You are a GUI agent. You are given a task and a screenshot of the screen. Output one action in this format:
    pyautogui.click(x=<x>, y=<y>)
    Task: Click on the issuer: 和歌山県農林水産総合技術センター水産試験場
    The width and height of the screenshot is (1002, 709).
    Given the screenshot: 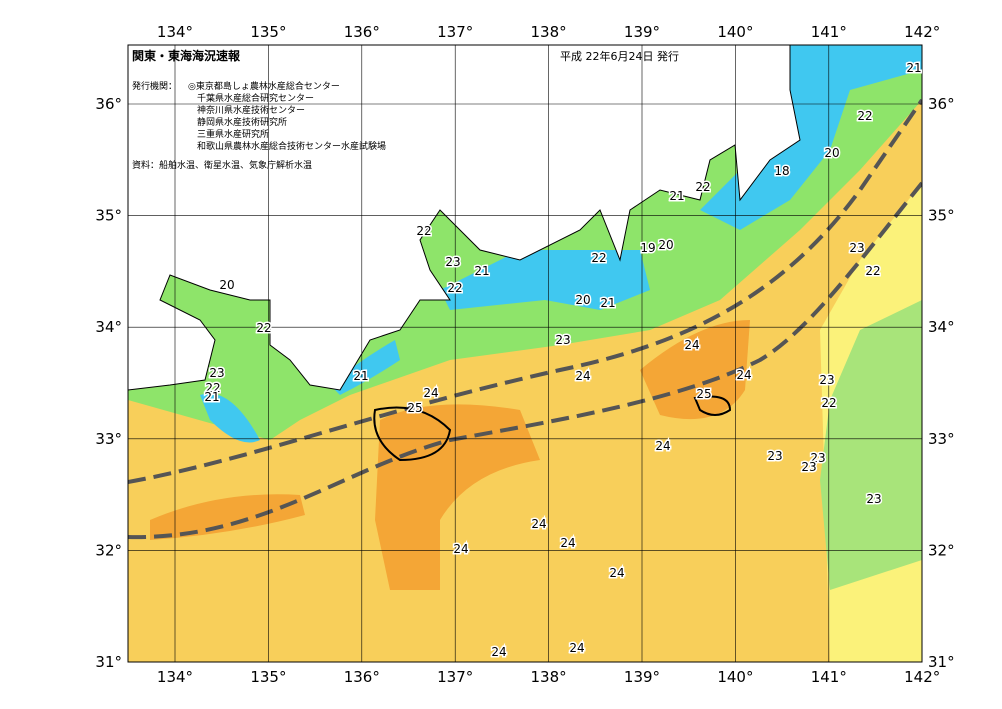 What is the action you would take?
    pyautogui.click(x=291, y=146)
    